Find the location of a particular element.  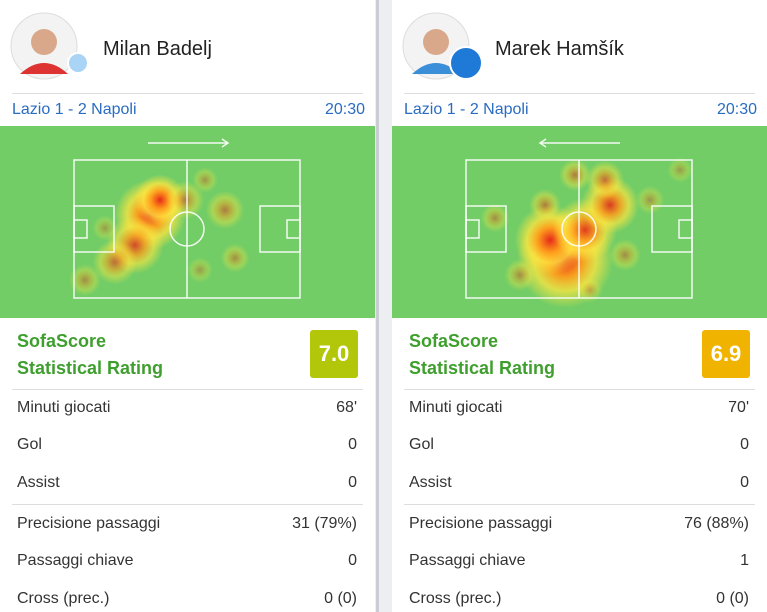

stat-value: 70' is located at coordinates (738, 407).